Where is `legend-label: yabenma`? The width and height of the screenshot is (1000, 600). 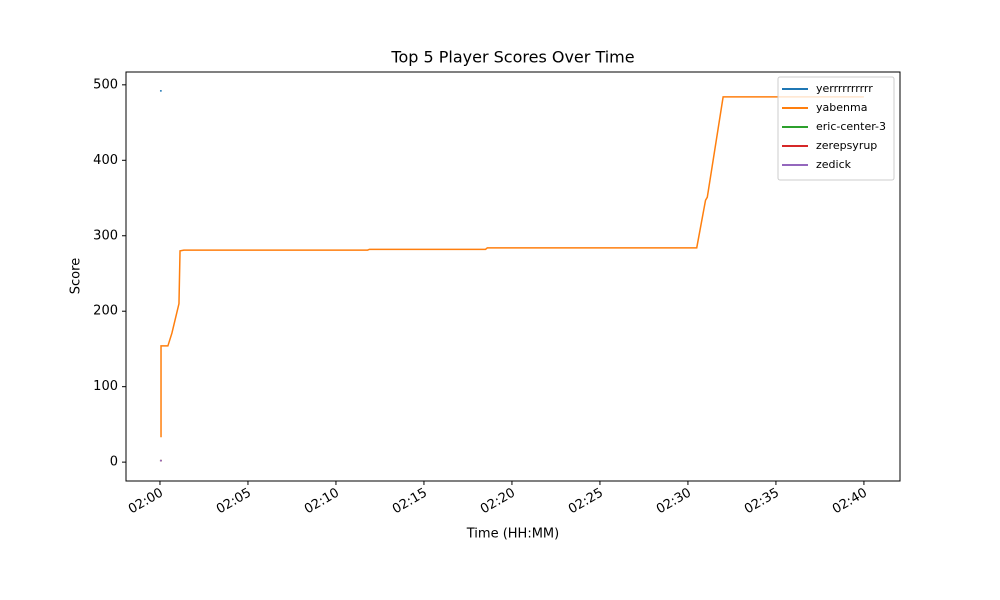 legend-label: yabenma is located at coordinates (841, 107).